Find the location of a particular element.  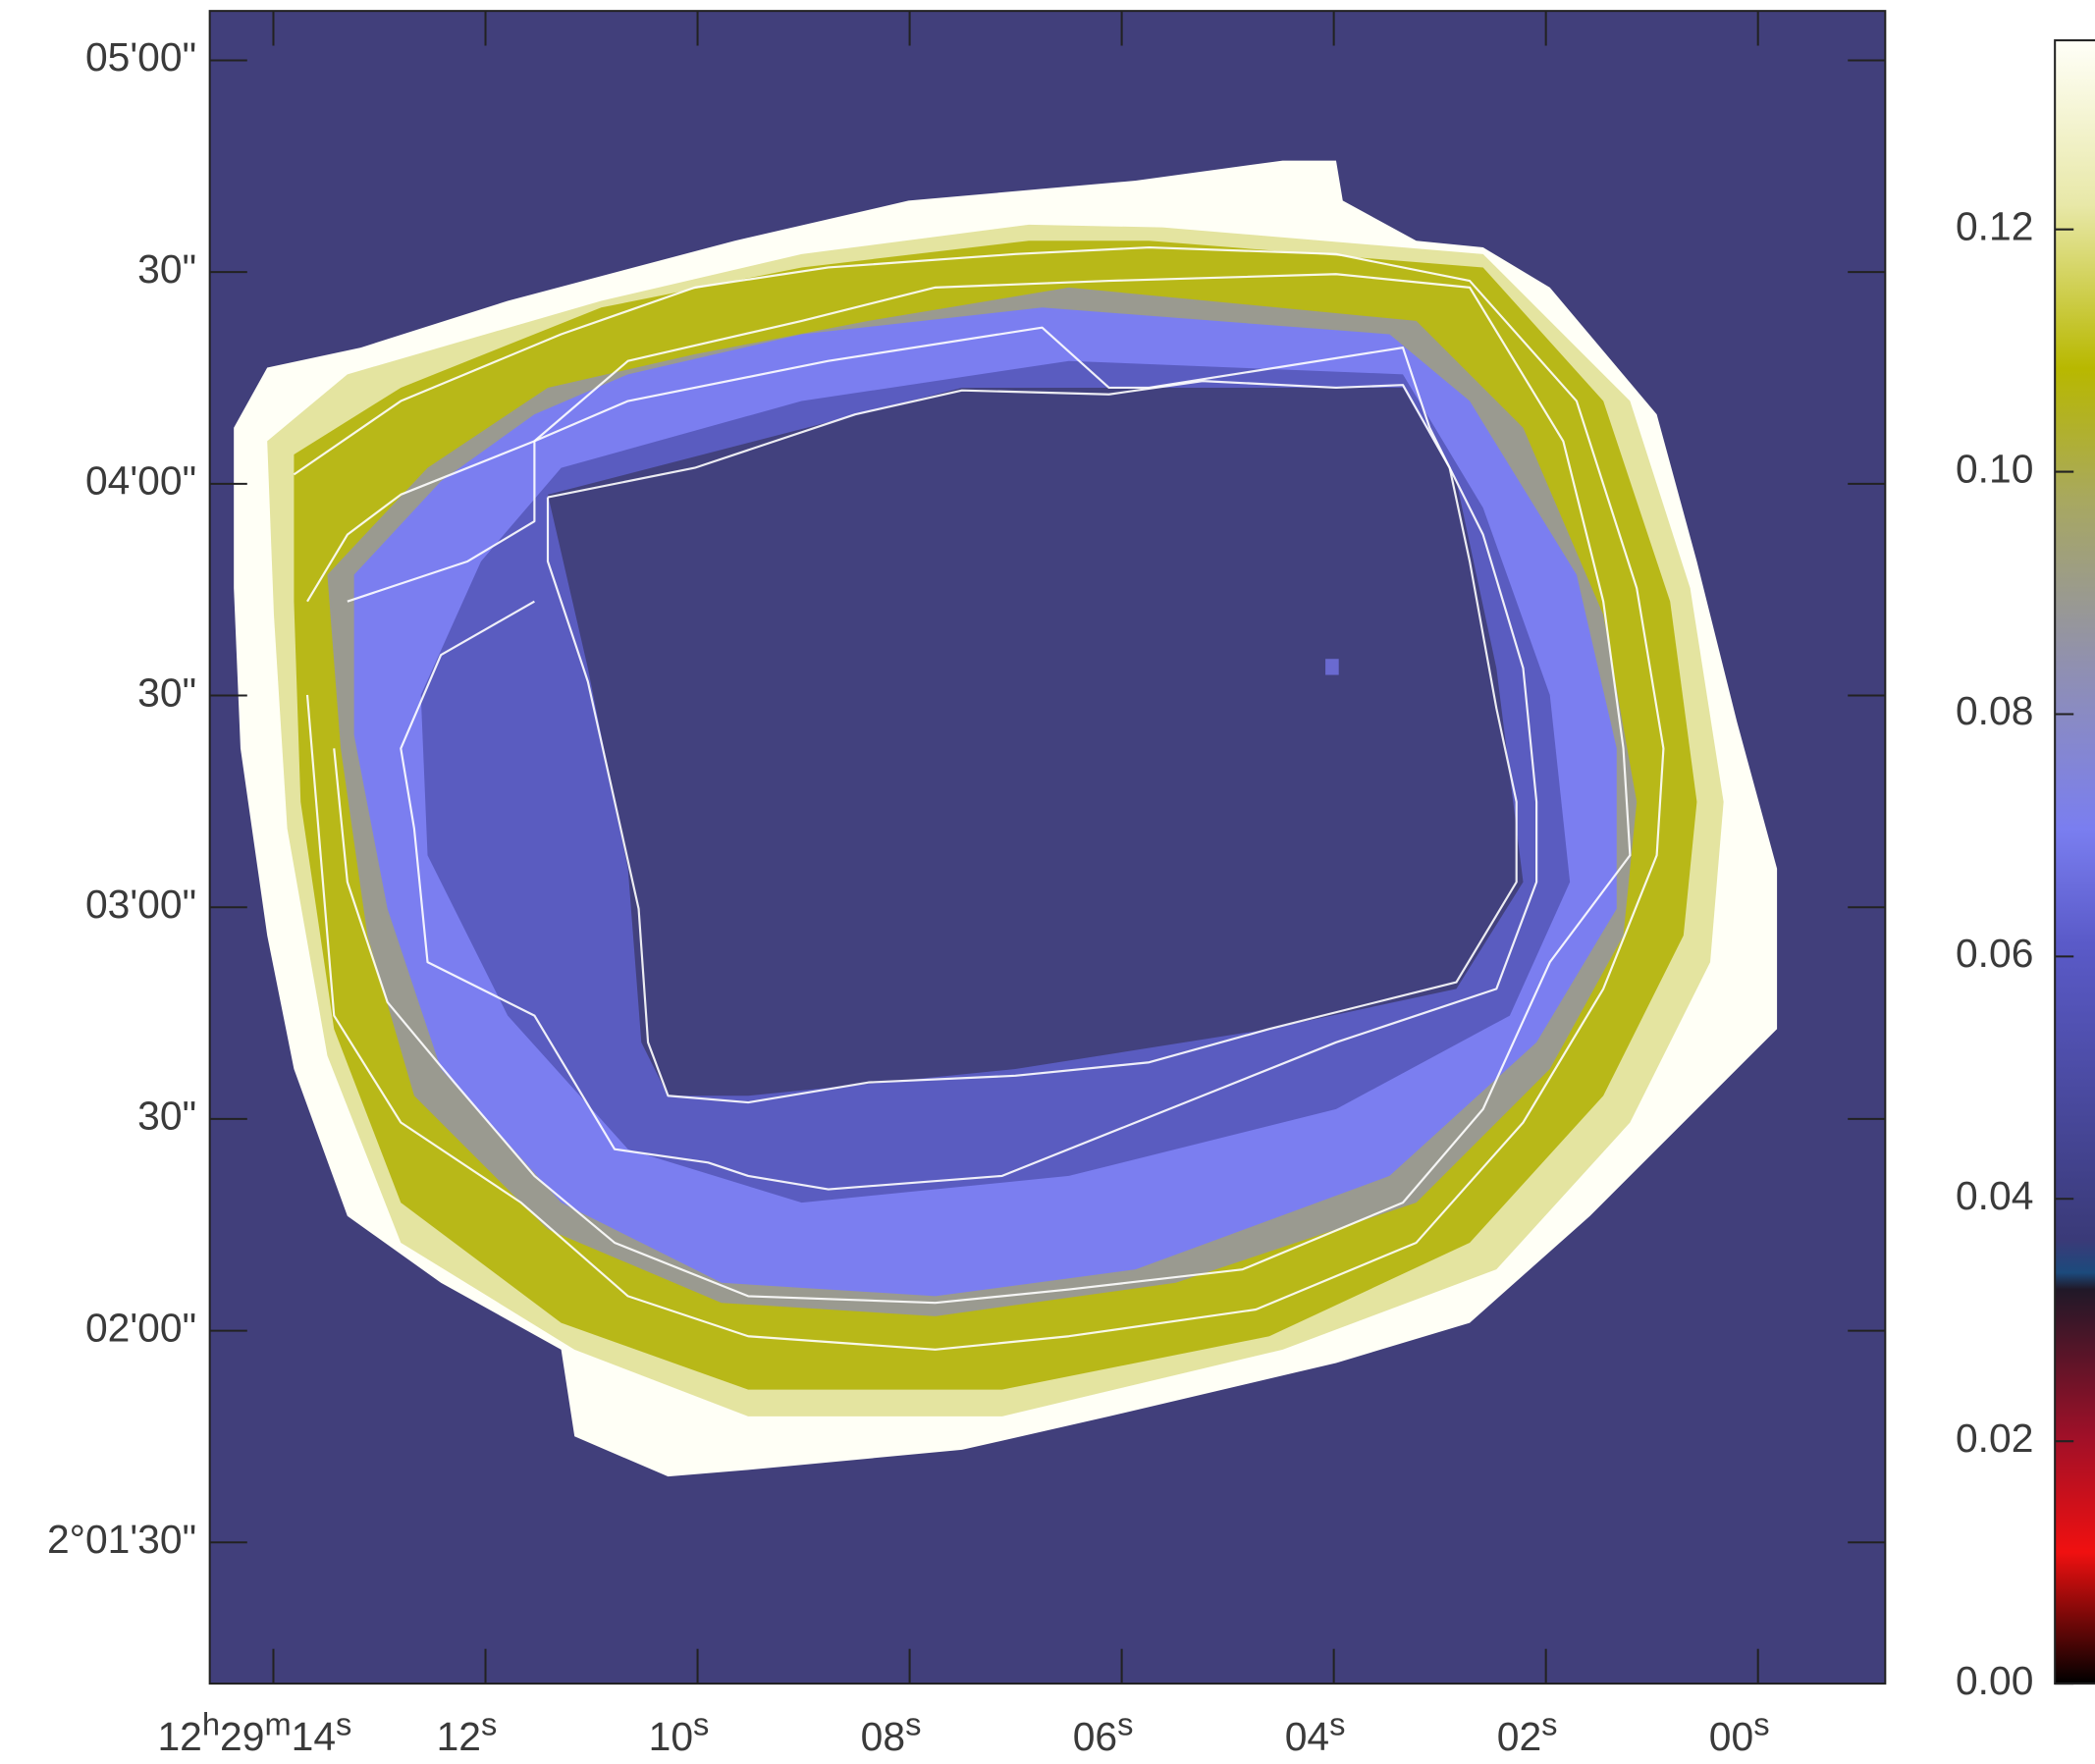

y-tick-label: 2°01'30" is located at coordinates (121, 1539).